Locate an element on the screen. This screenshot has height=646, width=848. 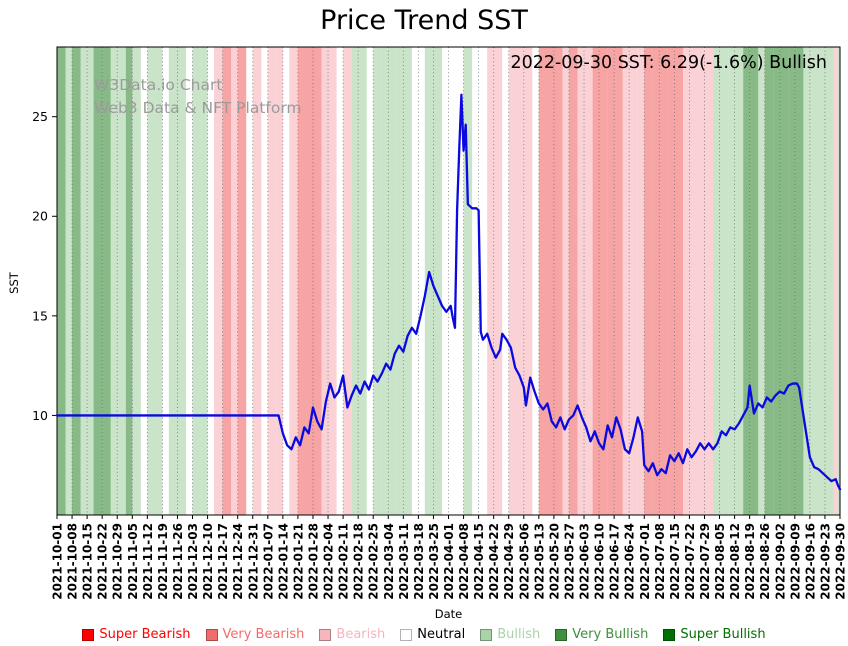
legend-label-neutral: Neutral is located at coordinates (441, 634).